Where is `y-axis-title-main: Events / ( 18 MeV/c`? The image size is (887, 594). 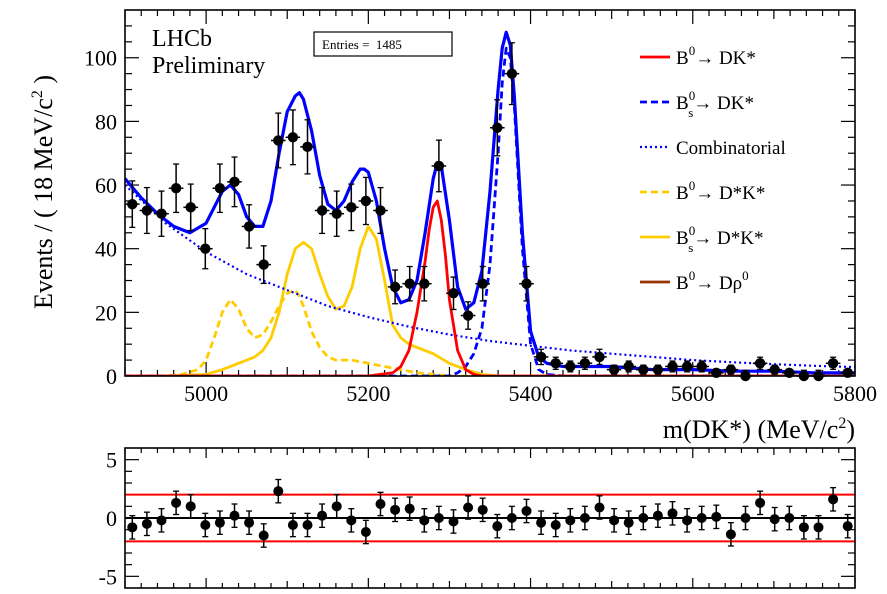
y-axis-title-main: Events / ( 18 MeV/c is located at coordinates (43, 203).